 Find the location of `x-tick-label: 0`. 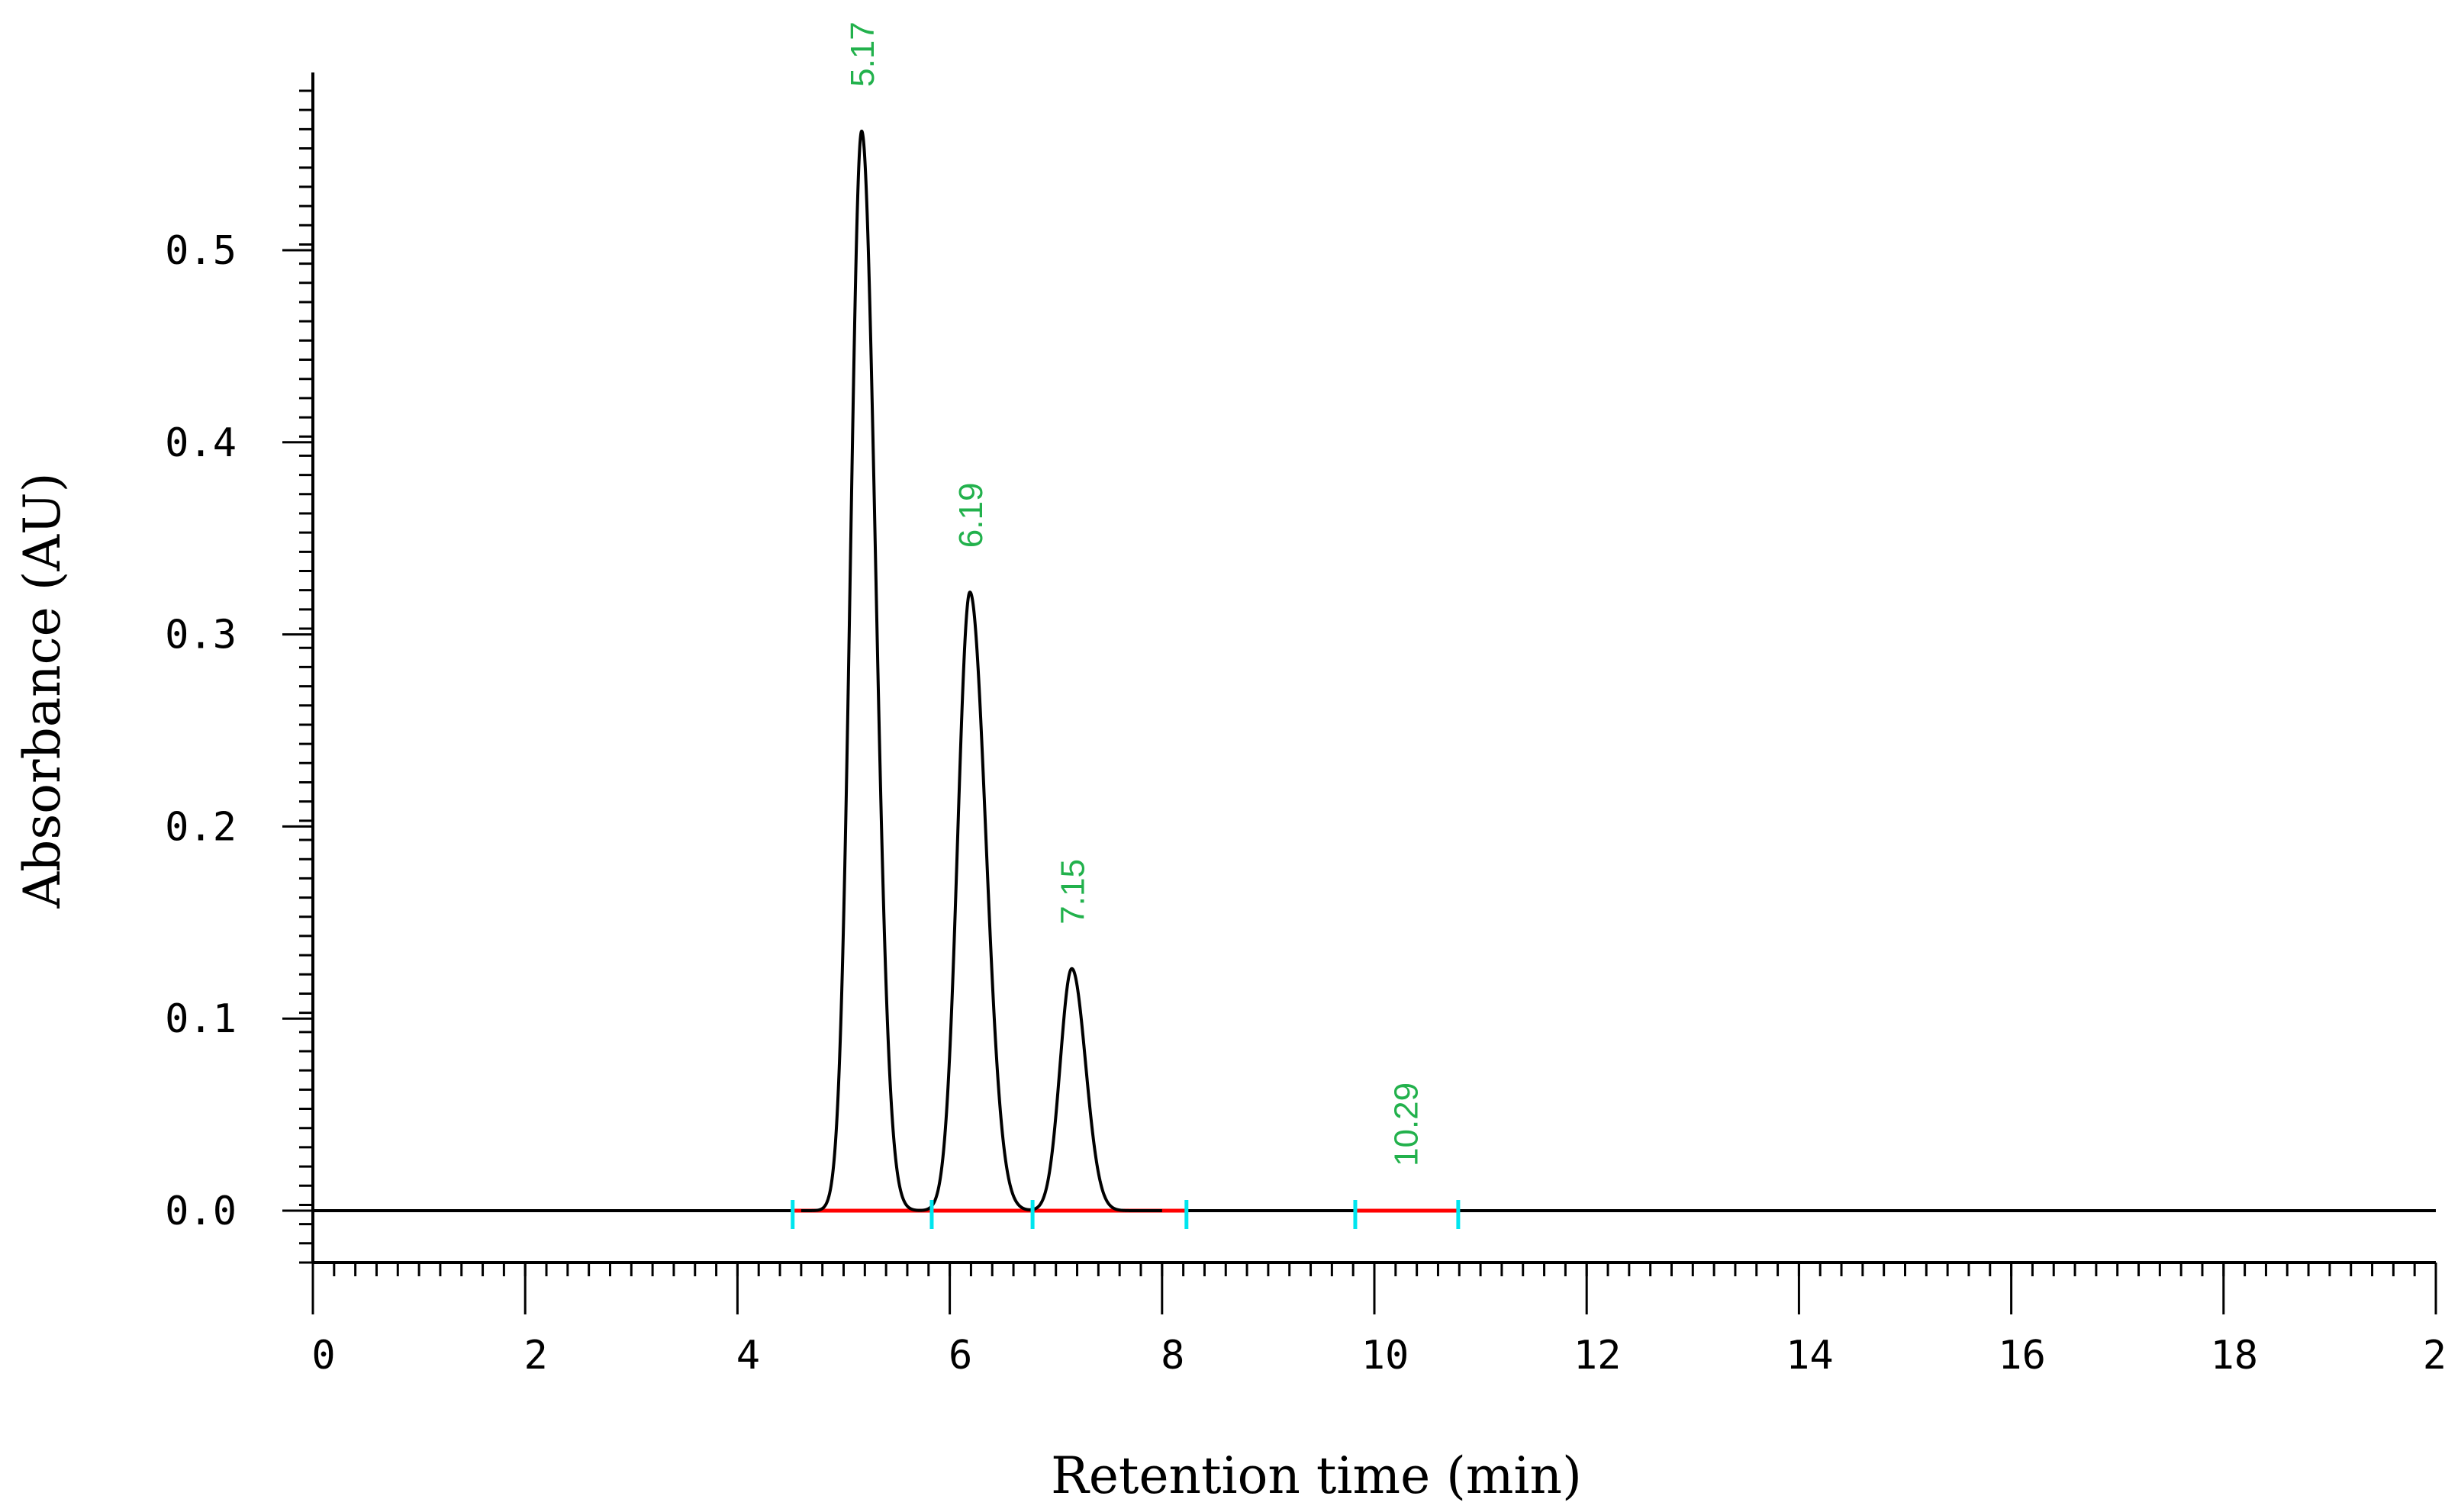

x-tick-label: 0 is located at coordinates (323, 1356).